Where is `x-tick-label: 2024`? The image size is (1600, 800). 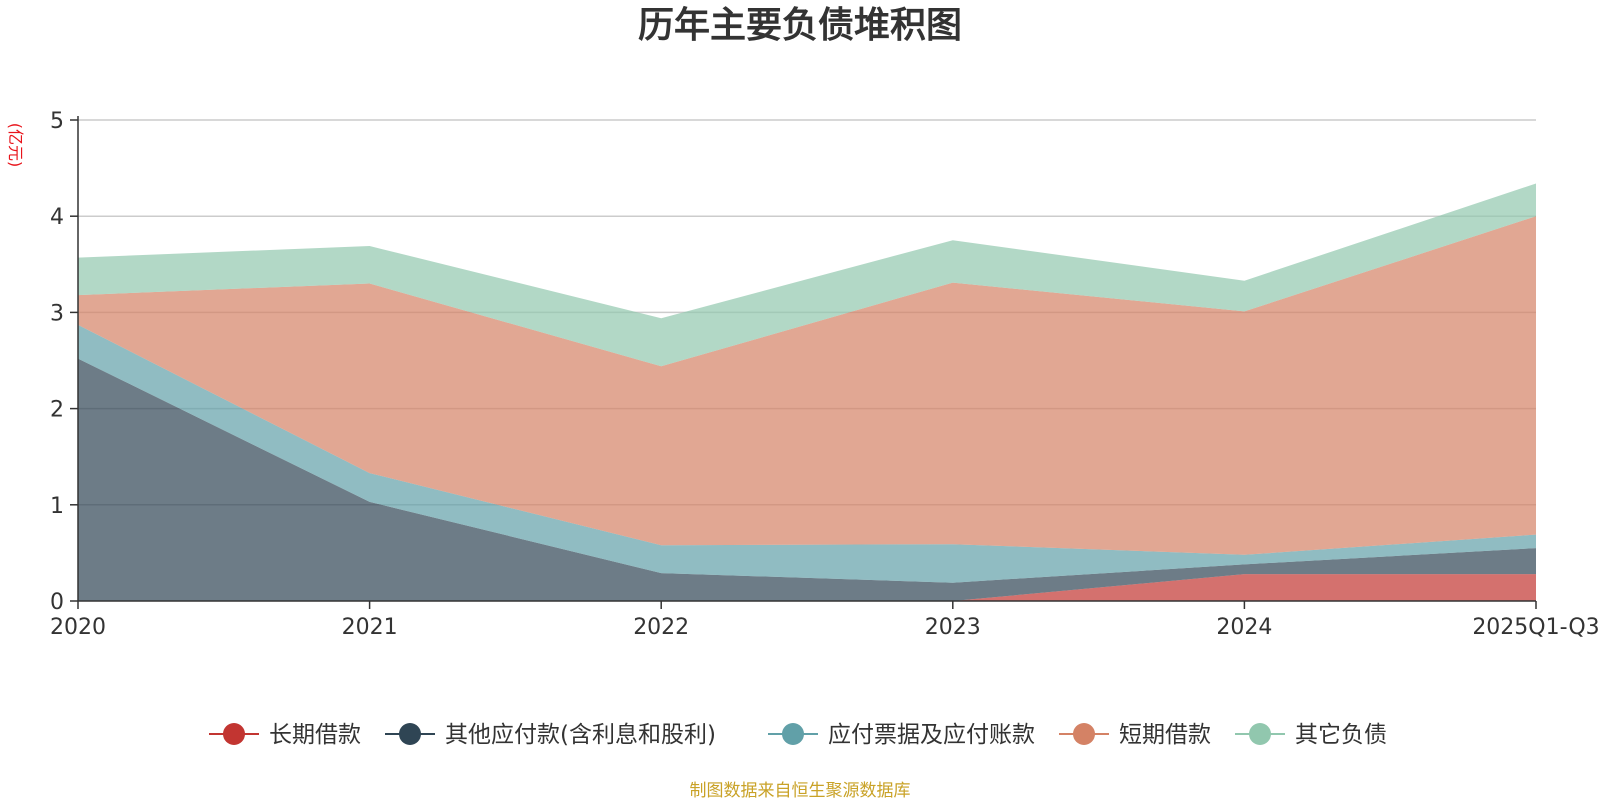 x-tick-label: 2024 is located at coordinates (1244, 627).